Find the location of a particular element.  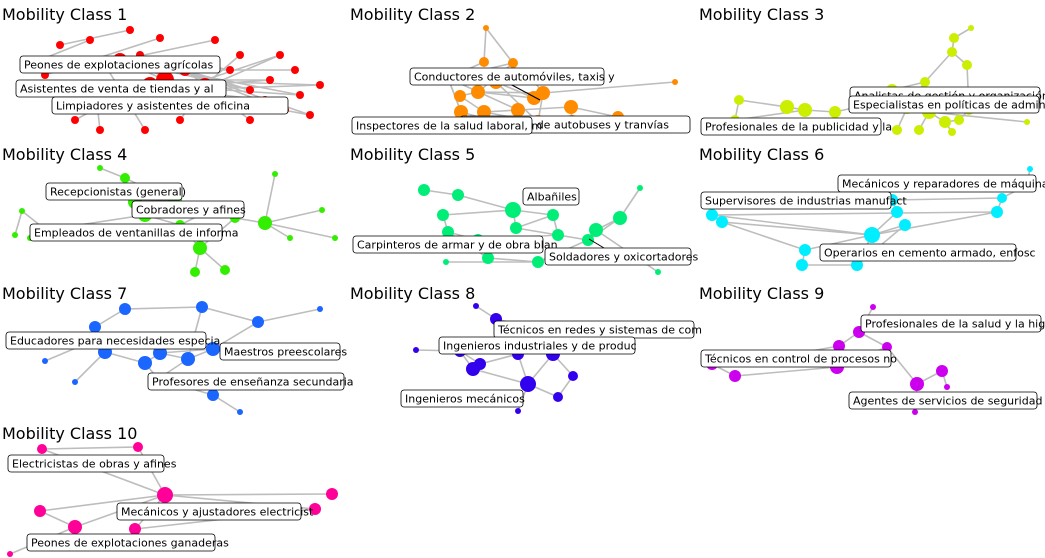

node-label-text: Mecánicos y ajustadores electricist is located at coordinates (217, 512).